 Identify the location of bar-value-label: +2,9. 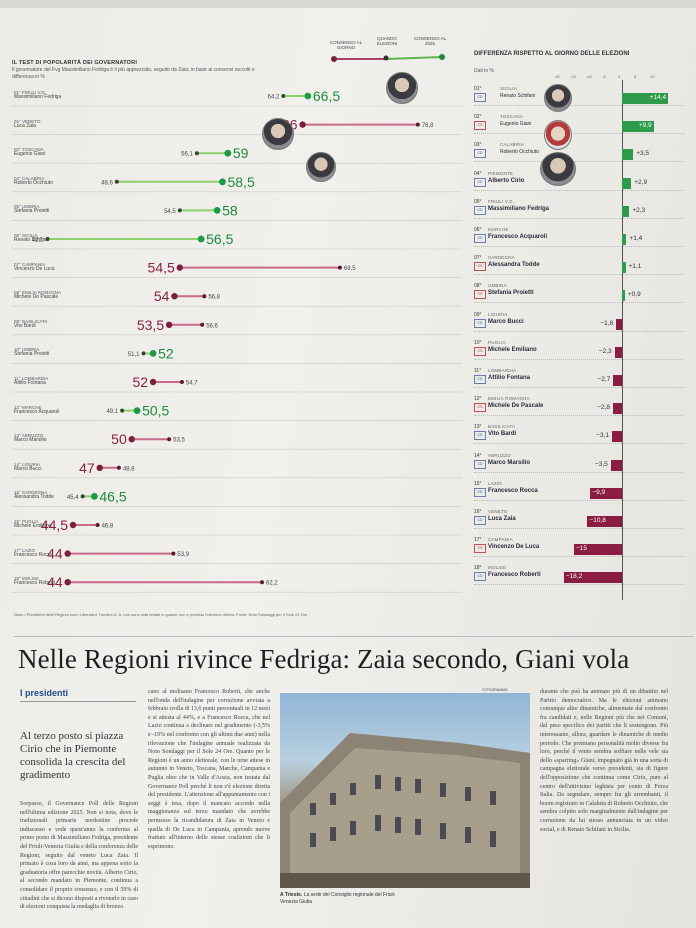
(641, 182).